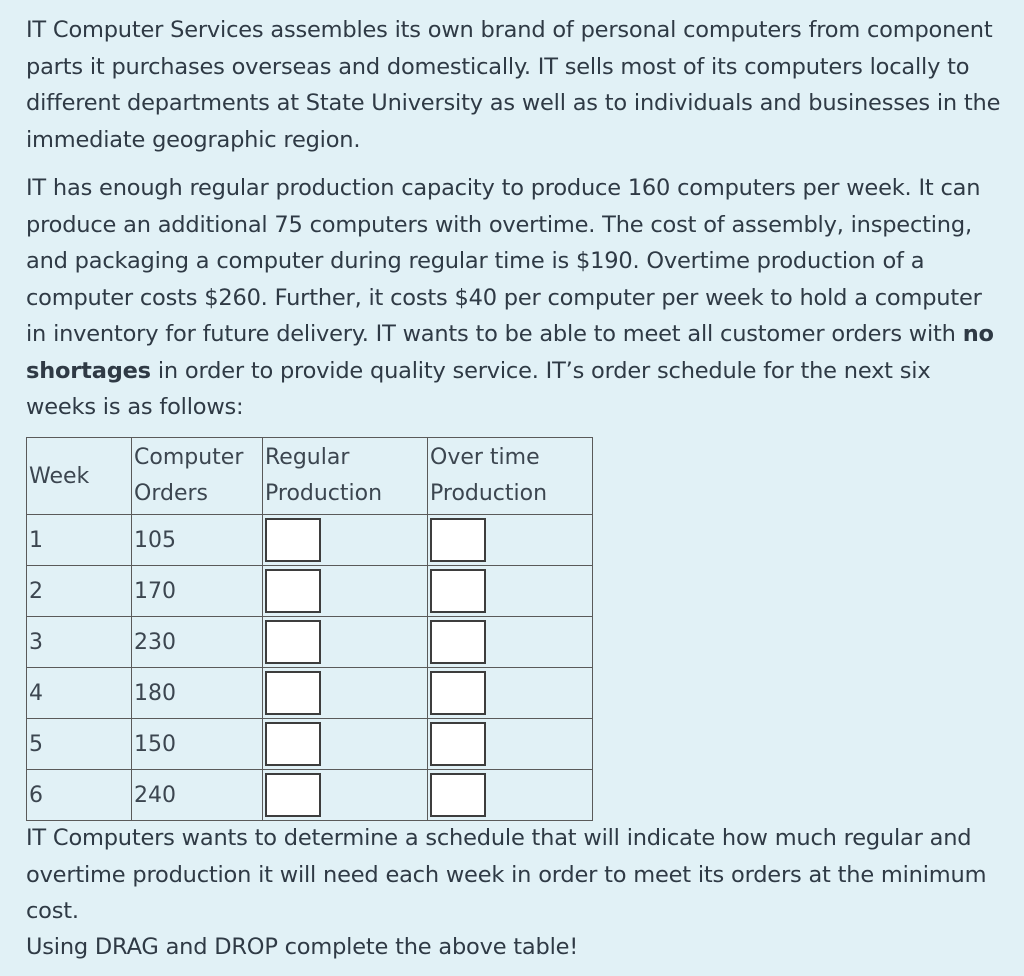 The image size is (1024, 976). I want to click on header-computer-orders: Computer Orders, so click(197, 476).